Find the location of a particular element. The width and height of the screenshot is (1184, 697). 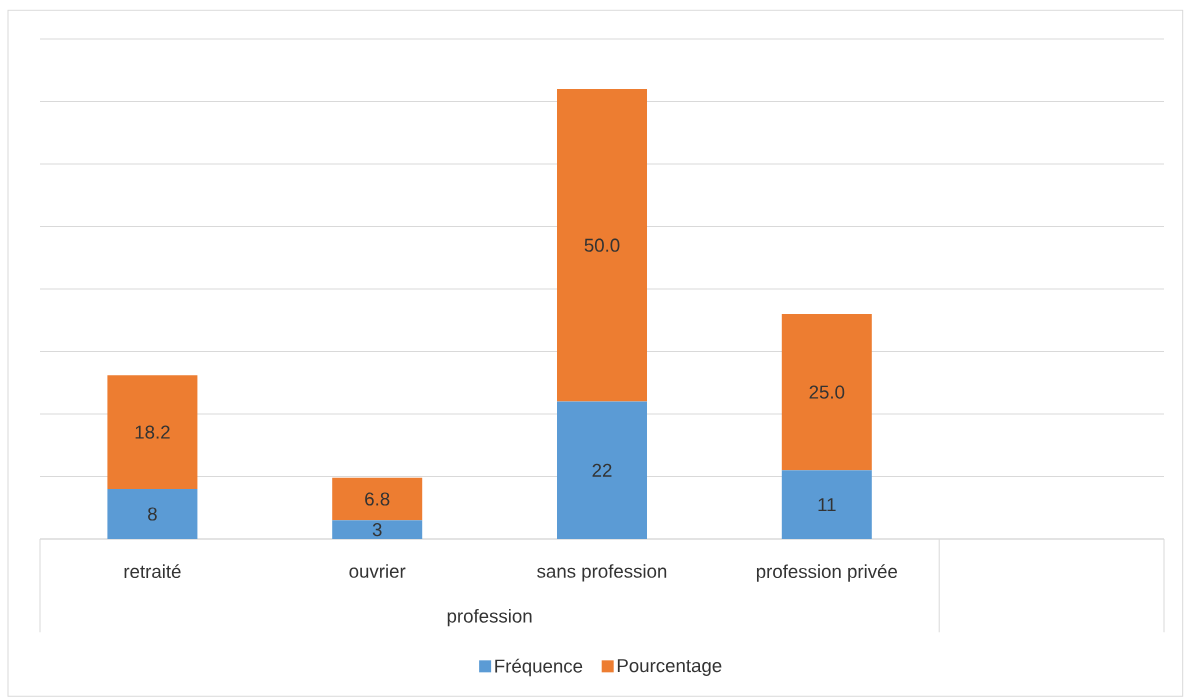

x-tick-label: ouvrier is located at coordinates (377, 571).